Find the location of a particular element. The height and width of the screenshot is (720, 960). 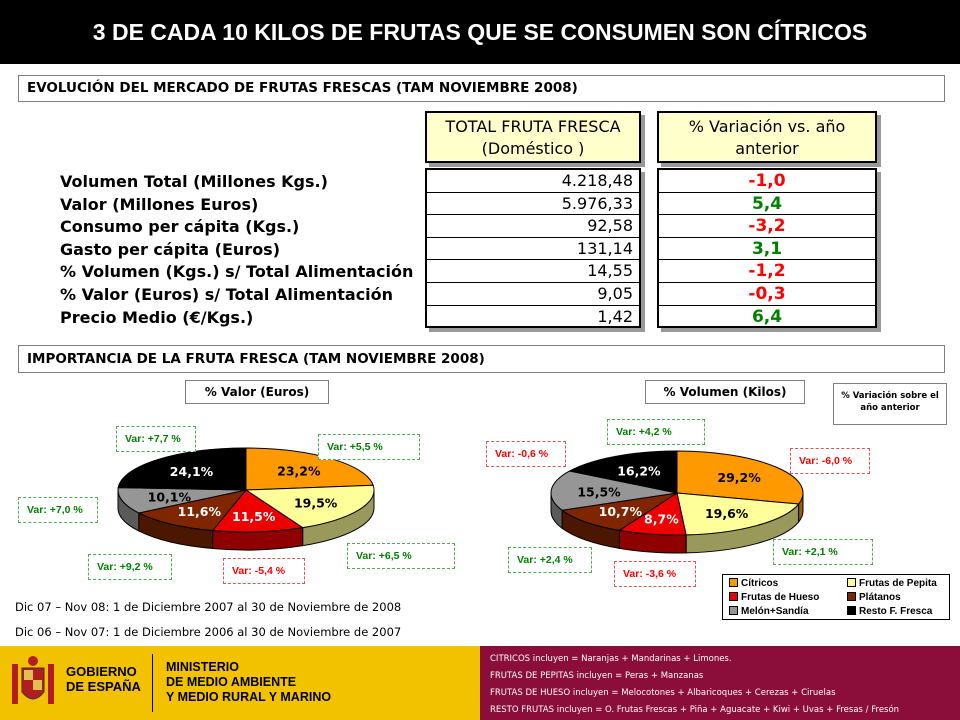

table-value-cell: 131,14 is located at coordinates (533, 249).